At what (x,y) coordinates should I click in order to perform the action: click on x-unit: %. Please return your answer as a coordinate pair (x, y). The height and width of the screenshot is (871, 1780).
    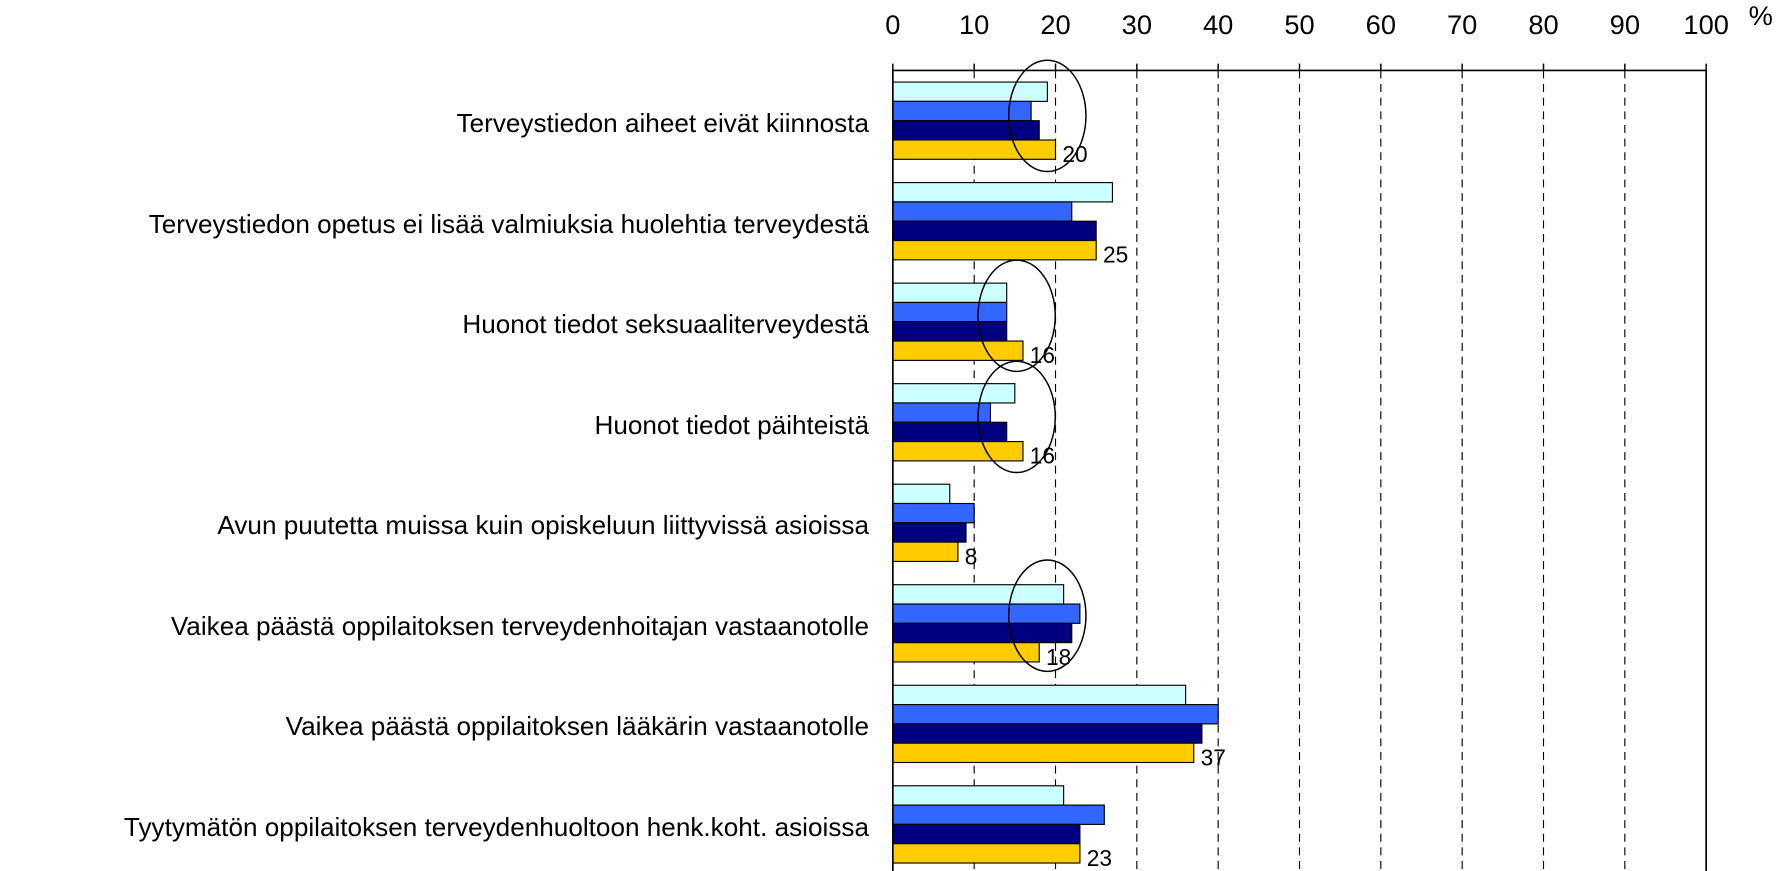
    Looking at the image, I should click on (1761, 15).